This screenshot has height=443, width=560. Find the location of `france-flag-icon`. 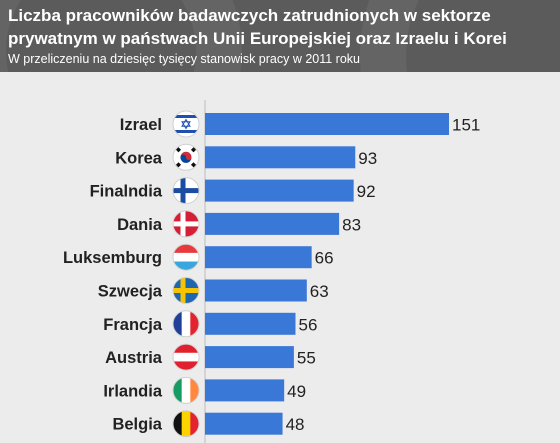

france-flag-icon is located at coordinates (186, 323).